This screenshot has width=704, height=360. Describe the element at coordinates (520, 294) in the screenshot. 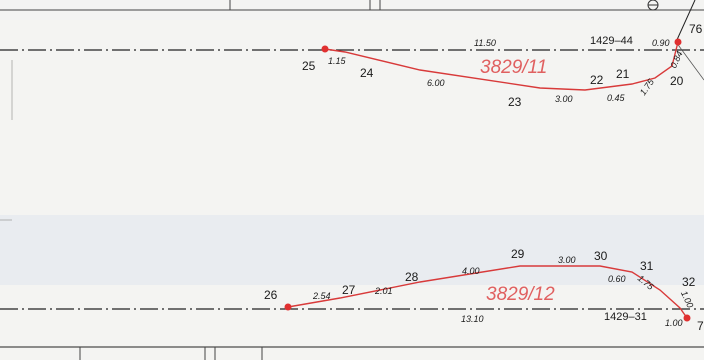

I see `parcel-id-label: 3829/12` at that location.